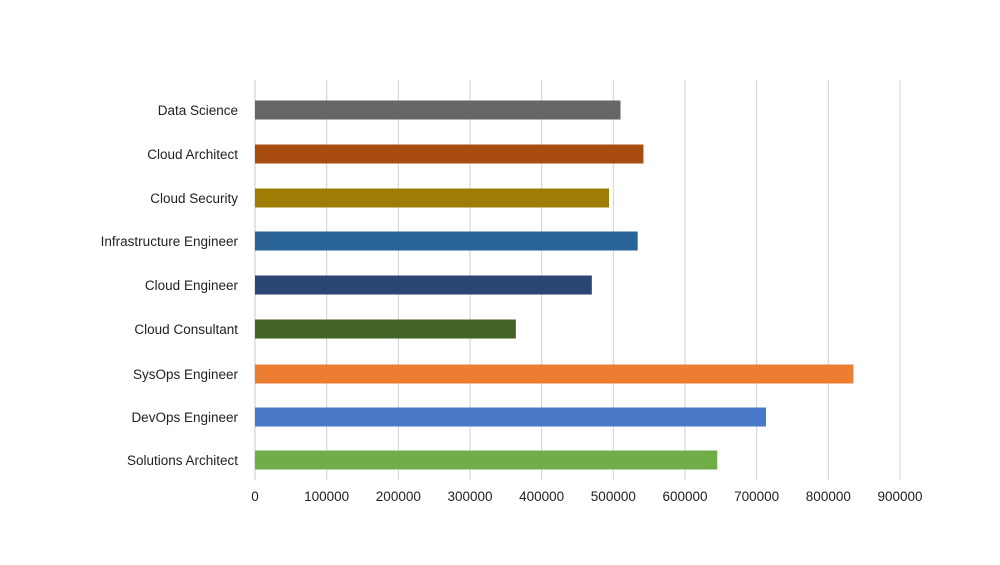 This screenshot has width=1000, height=565. I want to click on x-tick-label: 200000, so click(398, 496).